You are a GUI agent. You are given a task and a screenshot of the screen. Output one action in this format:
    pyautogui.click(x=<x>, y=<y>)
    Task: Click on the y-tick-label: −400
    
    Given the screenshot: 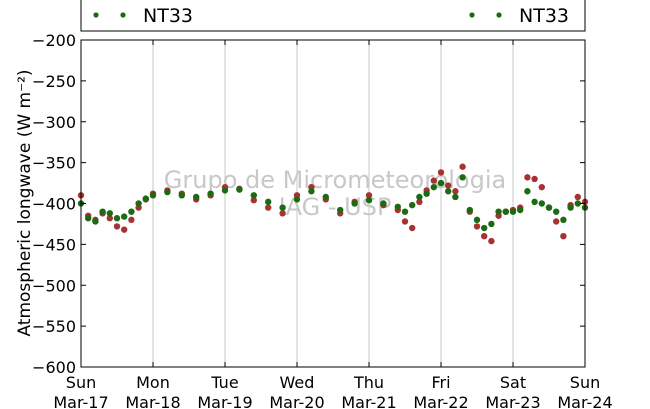 What is the action you would take?
    pyautogui.click(x=54, y=204)
    